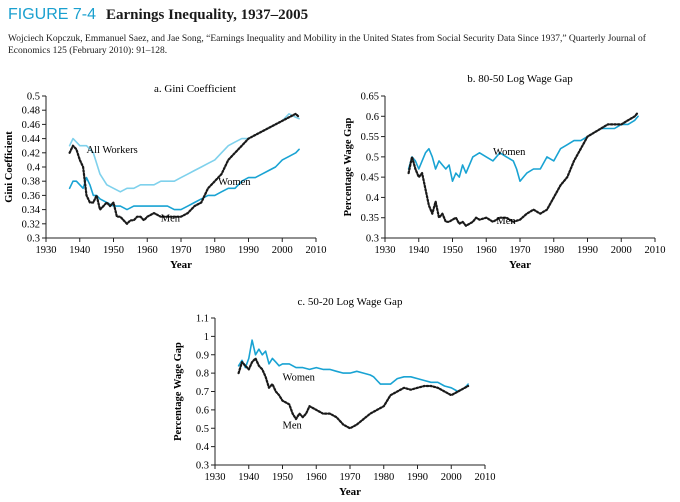 Image resolution: width=680 pixels, height=502 pixels. What do you see at coordinates (202, 355) in the screenshot?
I see `y-tick-label: 0.9` at bounding box center [202, 355].